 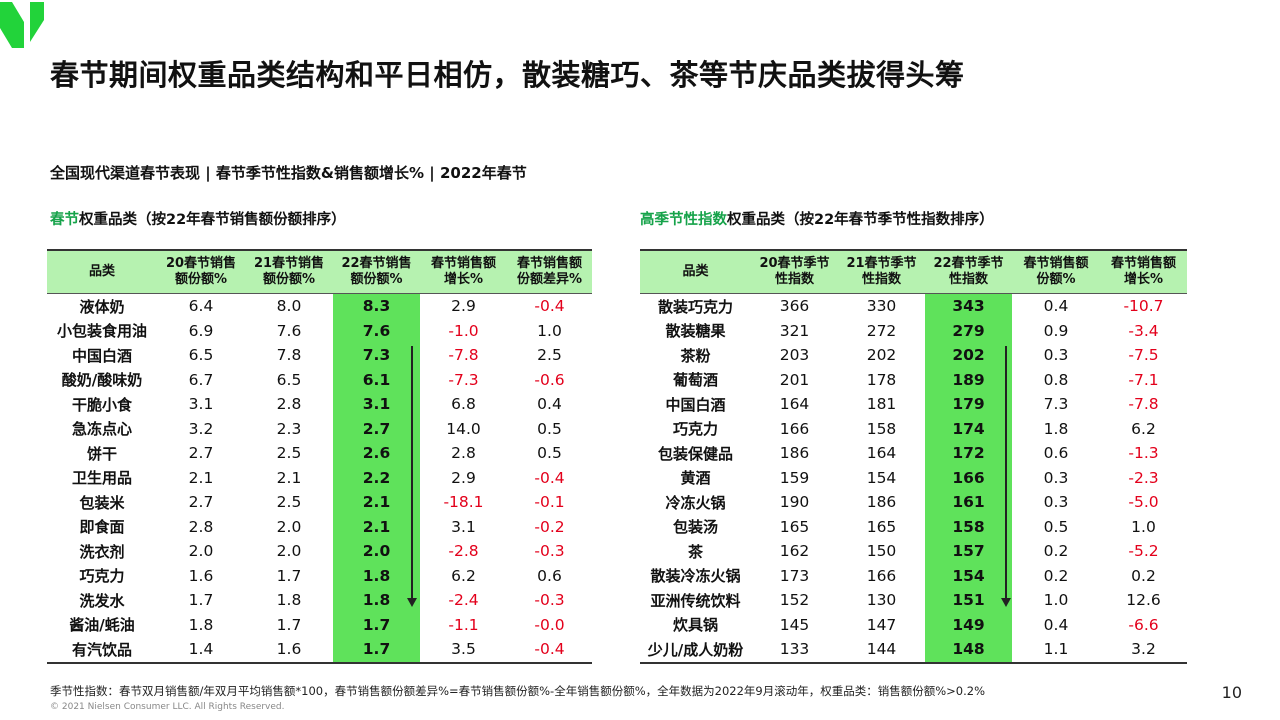 I want to click on table-row: 巧克力 1.6 1.7 1.8 6.2 0.6, so click(x=319, y=575).